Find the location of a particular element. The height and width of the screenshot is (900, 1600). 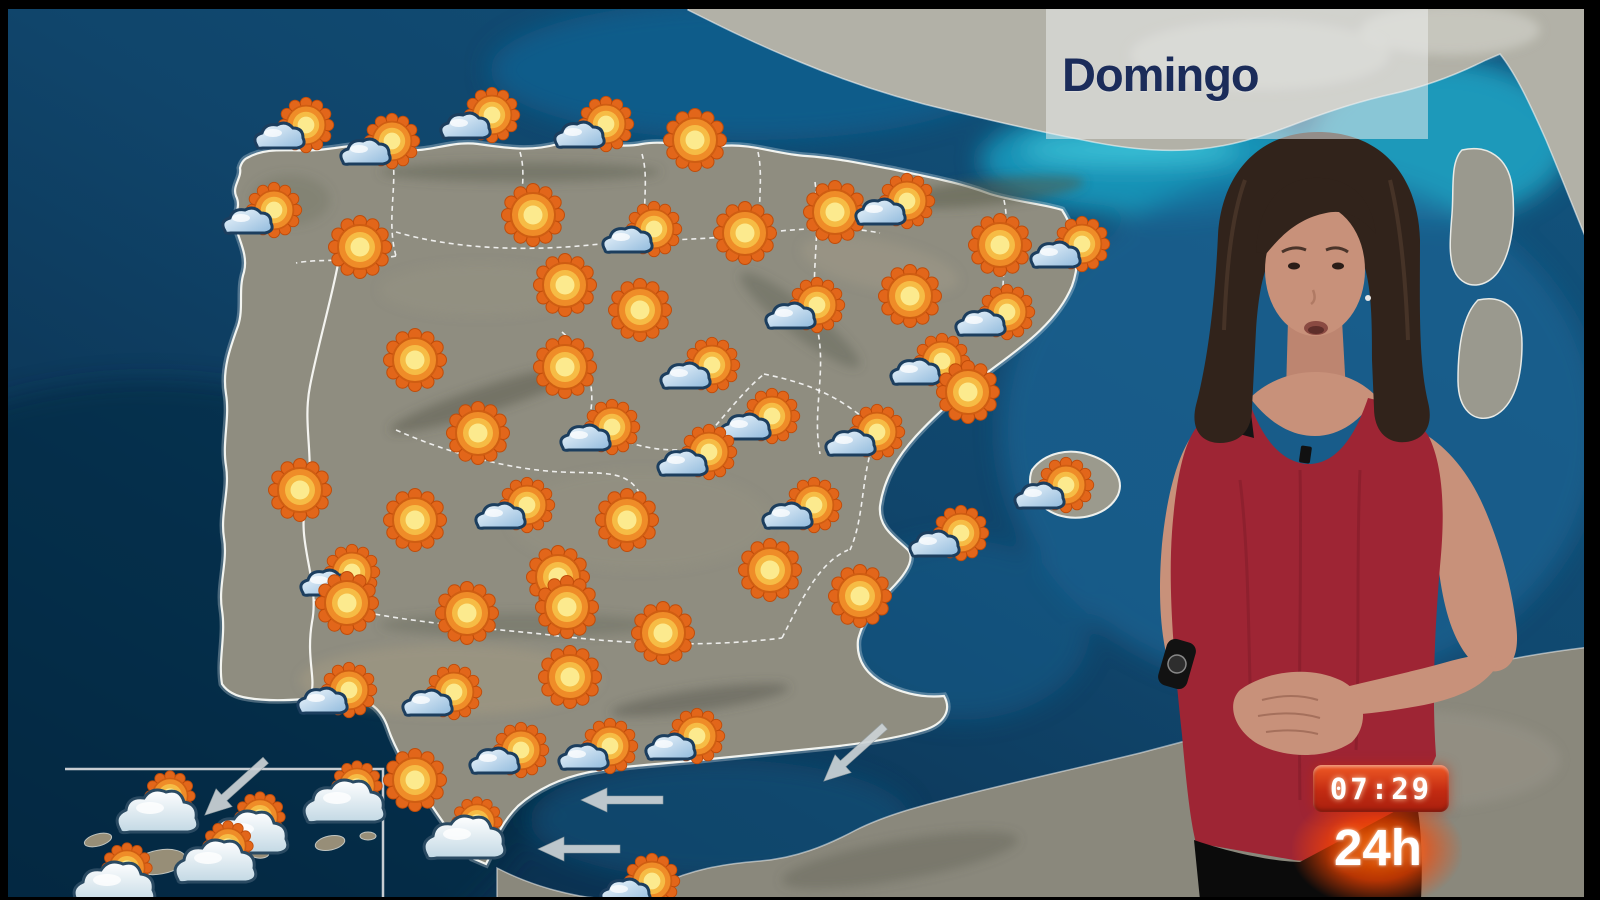

presenter-right-arm is located at coordinates (1473, 554).